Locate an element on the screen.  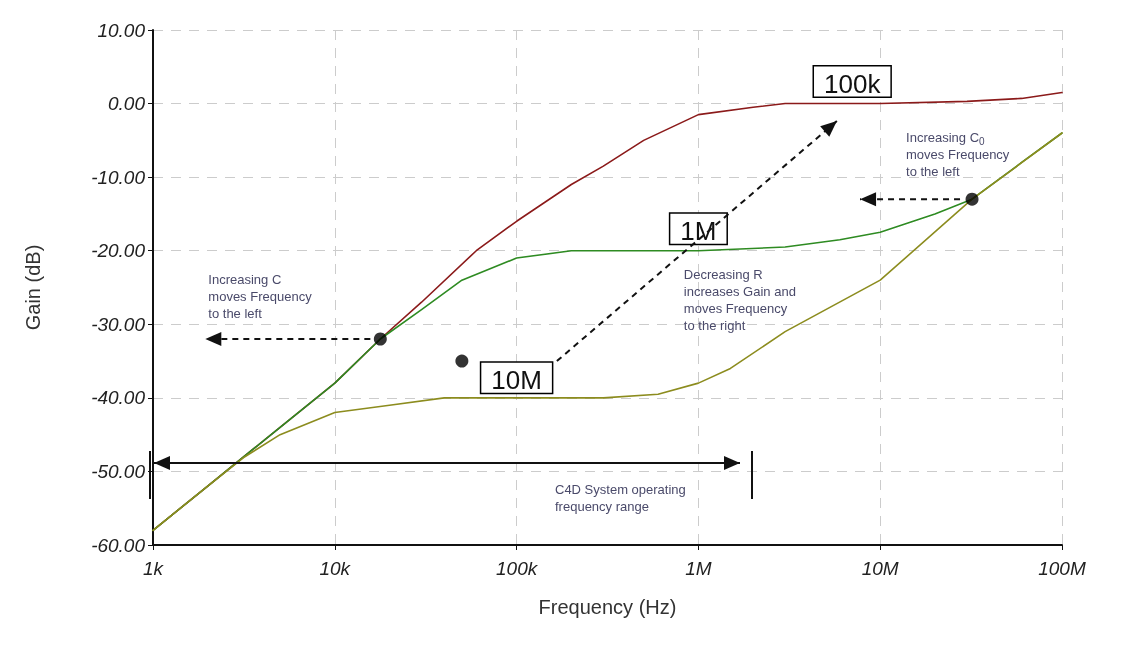
series-label: 10M is located at coordinates (516, 379).